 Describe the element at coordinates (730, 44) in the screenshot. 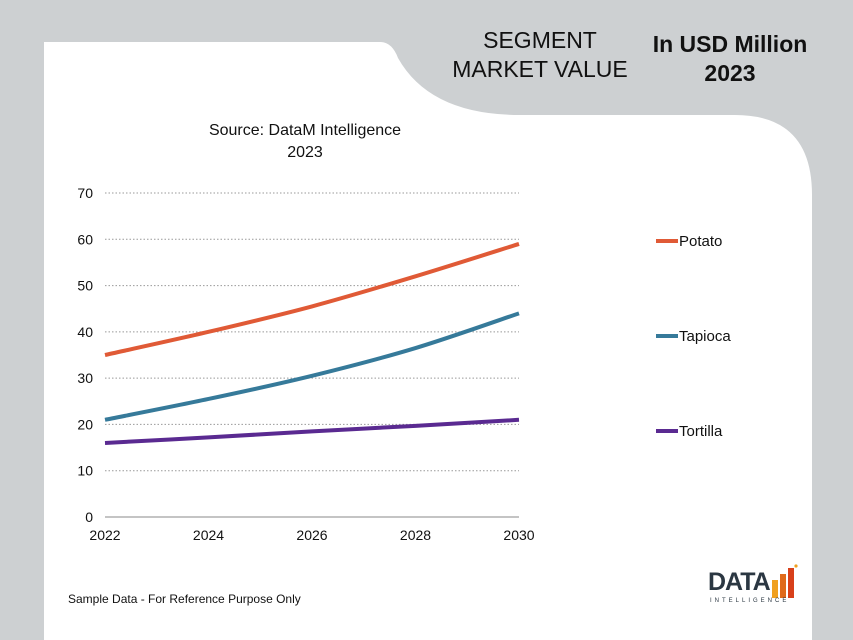

I see `usd-line: In USD Million` at that location.